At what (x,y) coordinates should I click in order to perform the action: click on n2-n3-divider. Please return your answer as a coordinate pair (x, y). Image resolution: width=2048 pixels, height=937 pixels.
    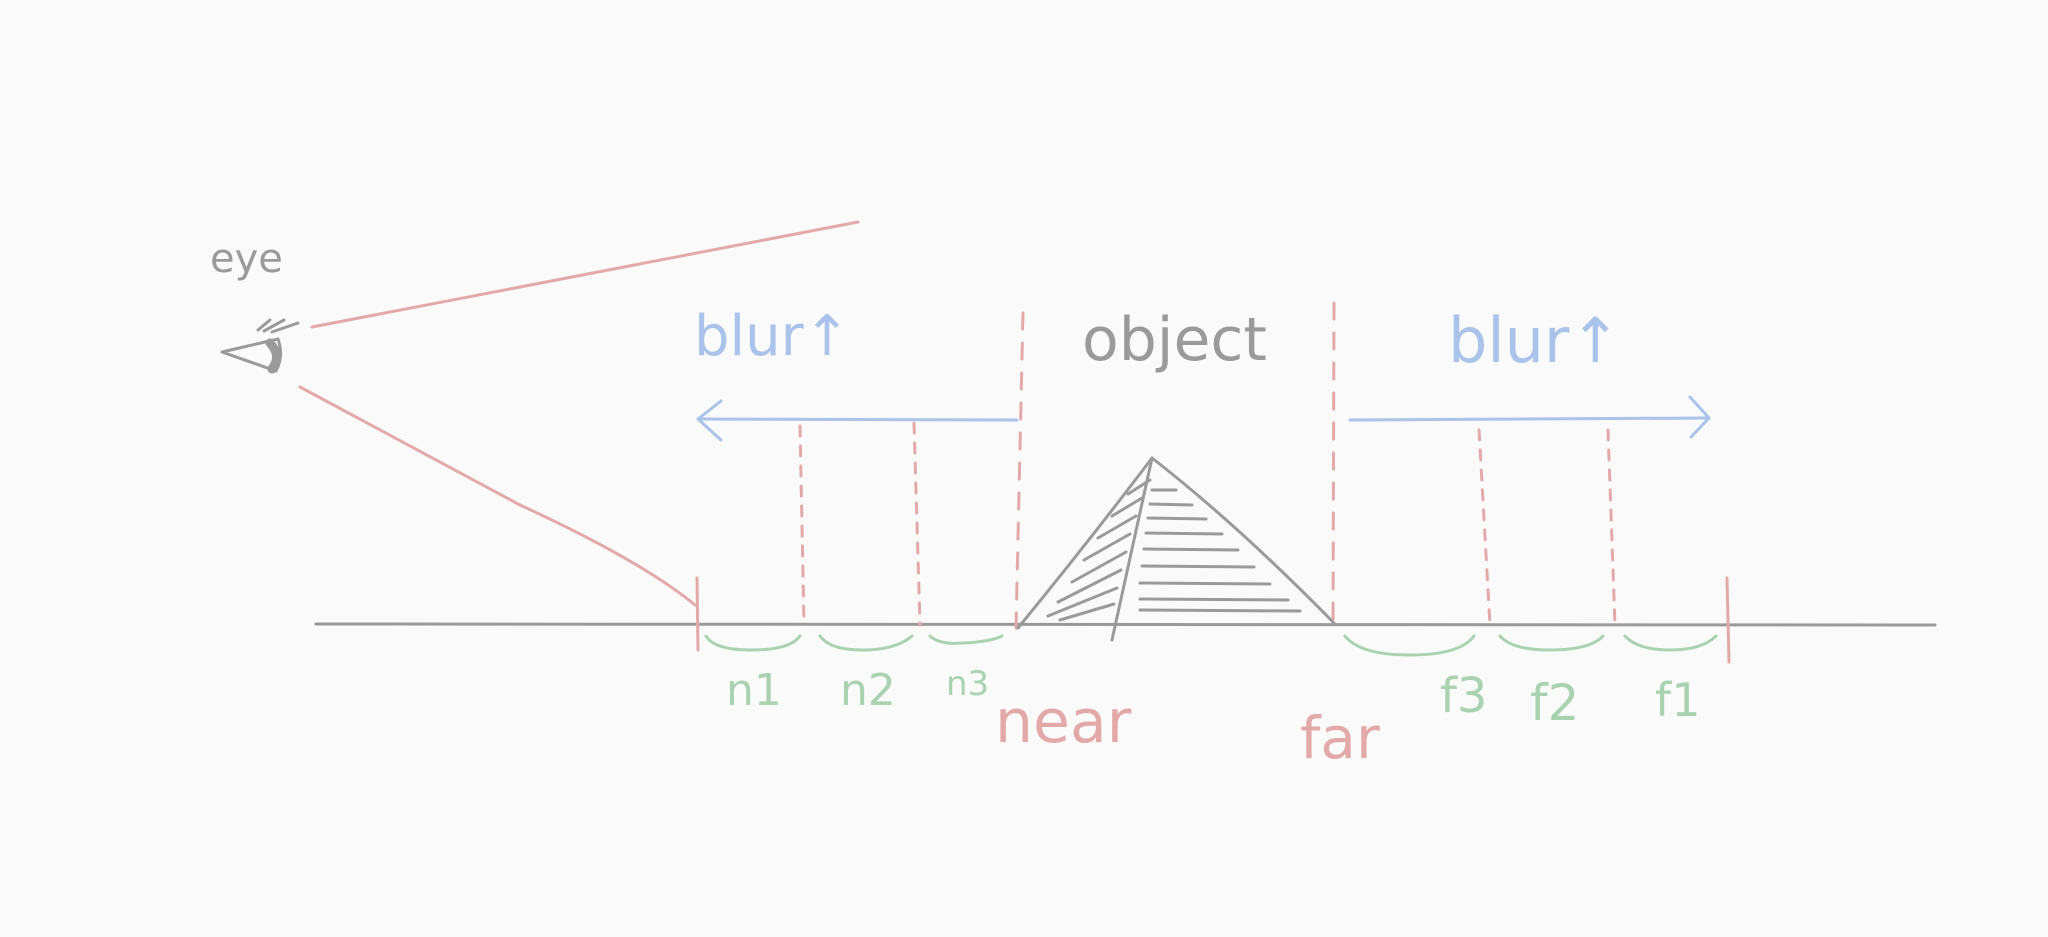
    Looking at the image, I should click on (917, 524).